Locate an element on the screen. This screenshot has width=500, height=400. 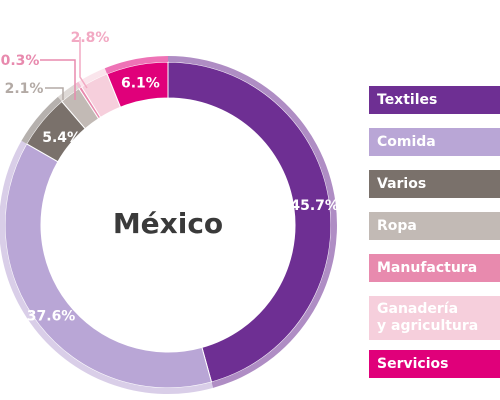
center-label: México is located at coordinates (168, 223).